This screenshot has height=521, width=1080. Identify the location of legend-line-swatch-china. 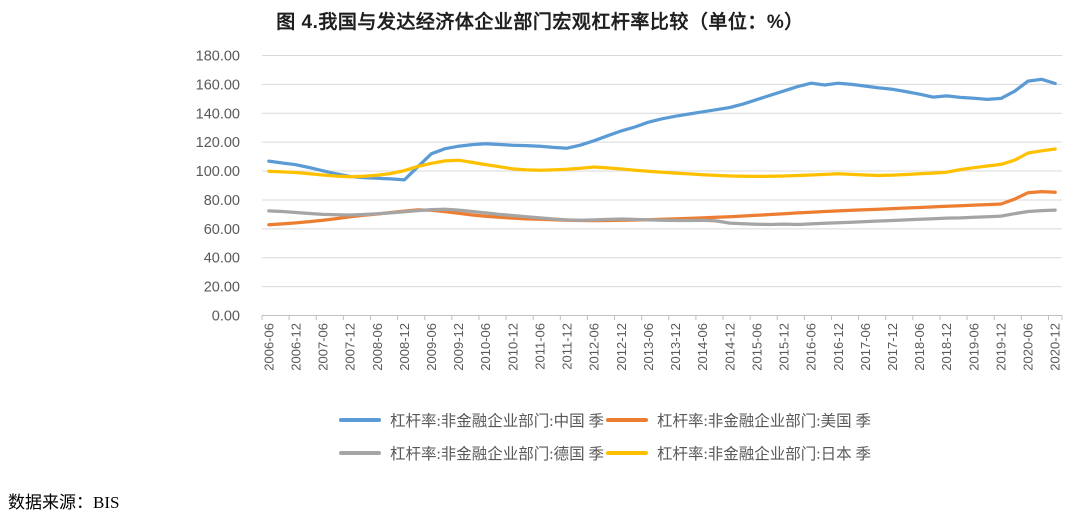
(360, 420).